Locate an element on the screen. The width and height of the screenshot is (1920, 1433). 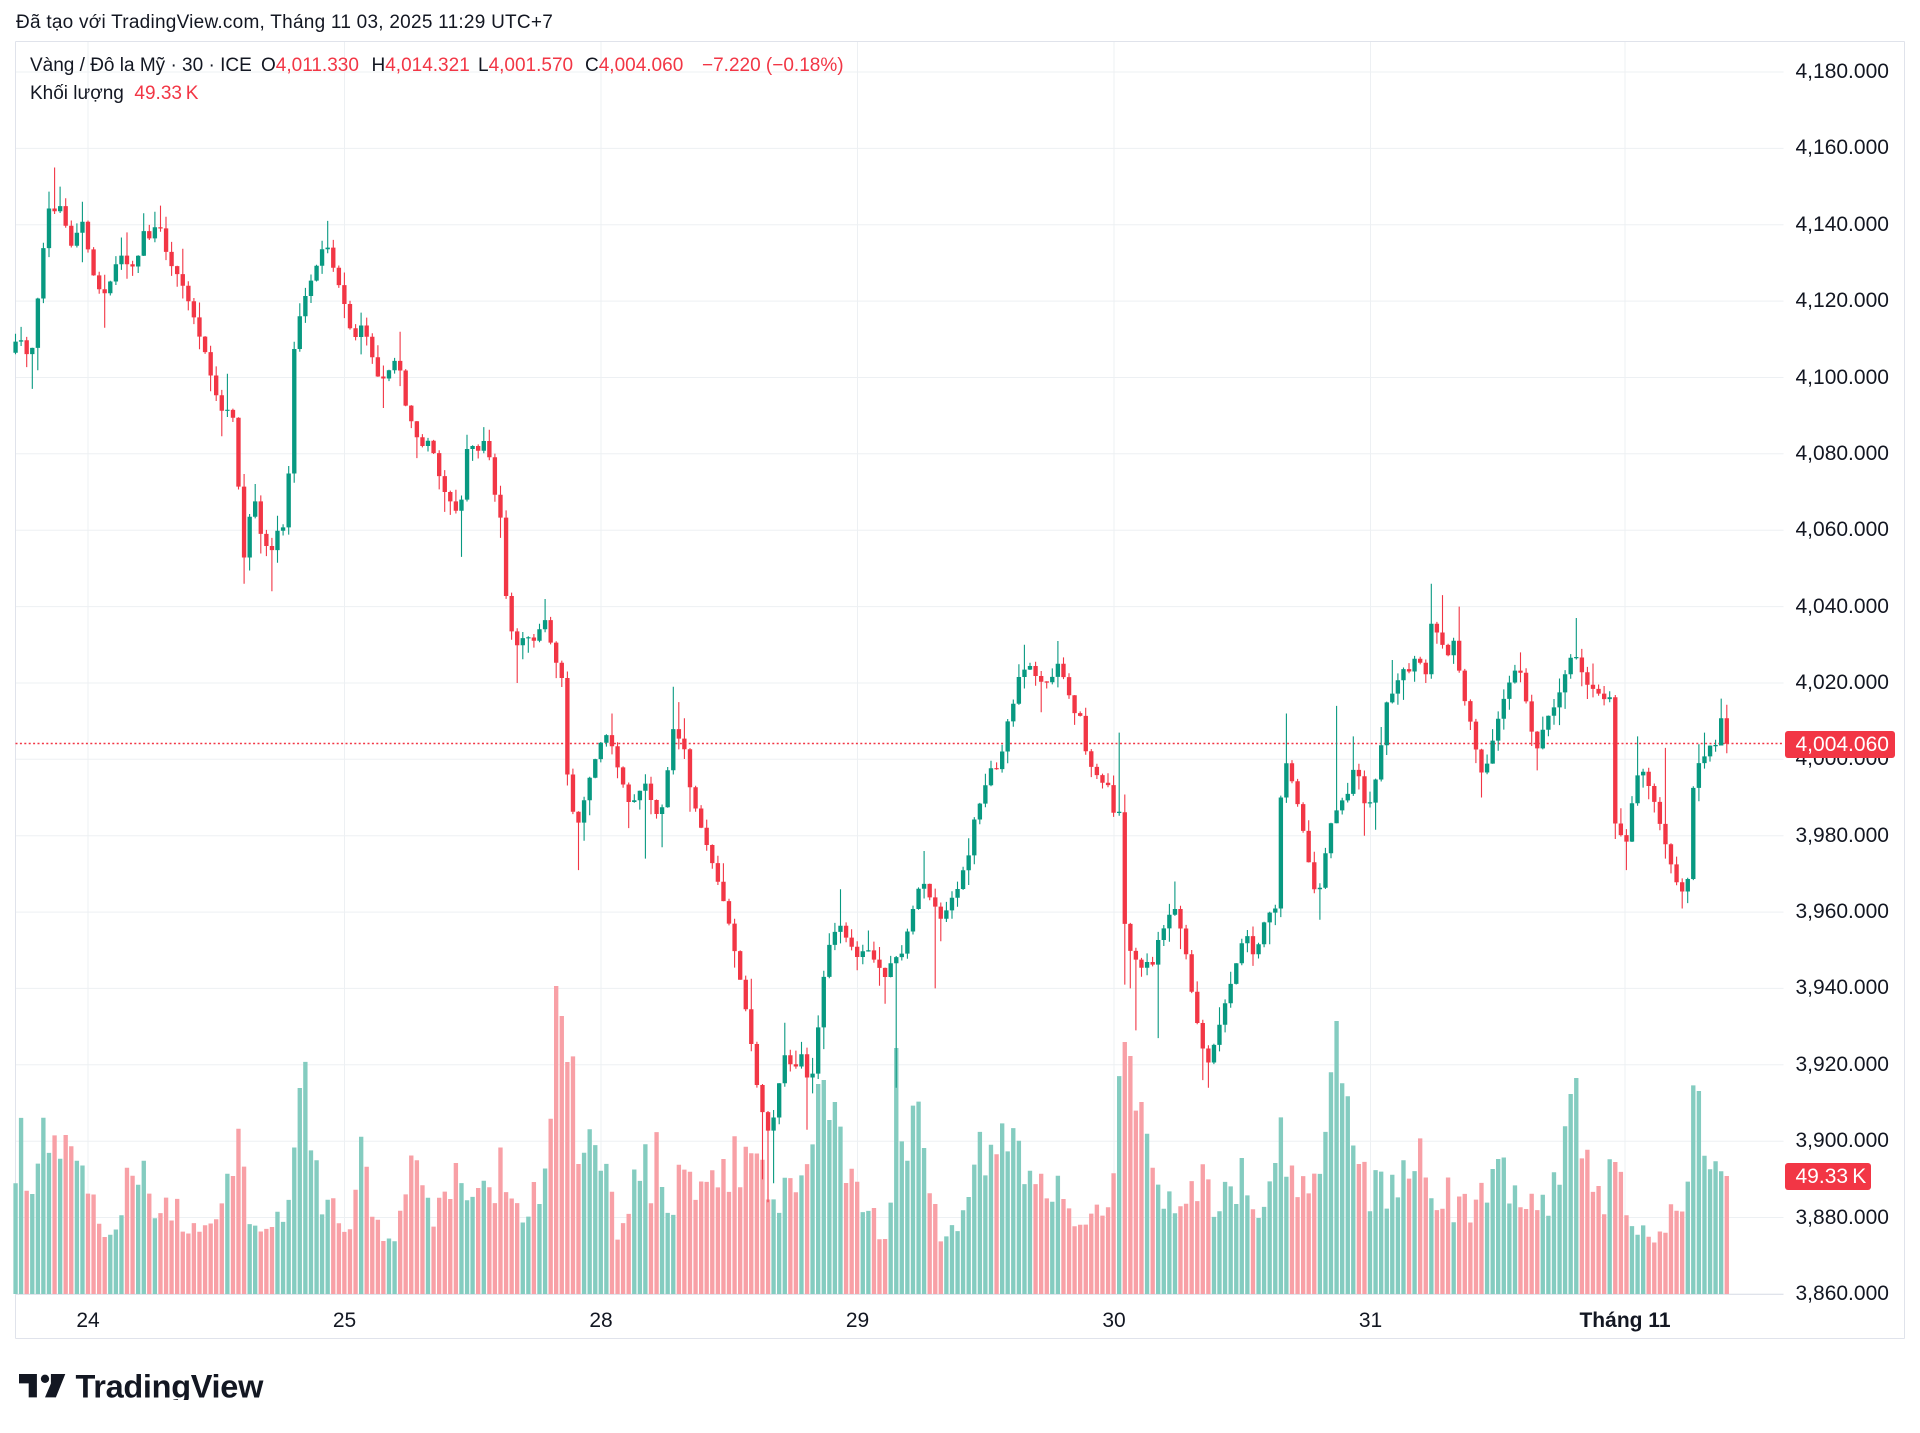
svg-text: TradingView is located at coordinates (169, 1387).